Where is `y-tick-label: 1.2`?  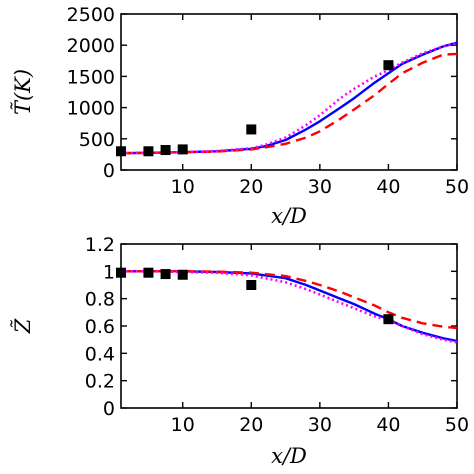 y-tick-label: 1.2 is located at coordinates (100, 245).